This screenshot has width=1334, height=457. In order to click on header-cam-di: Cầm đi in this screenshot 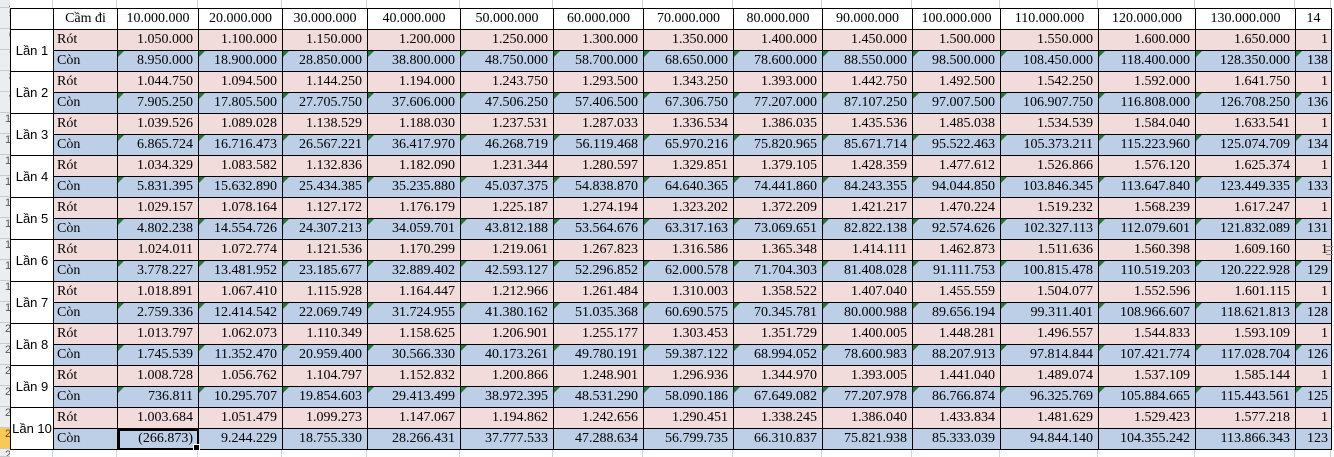, I will do `click(85, 19)`.